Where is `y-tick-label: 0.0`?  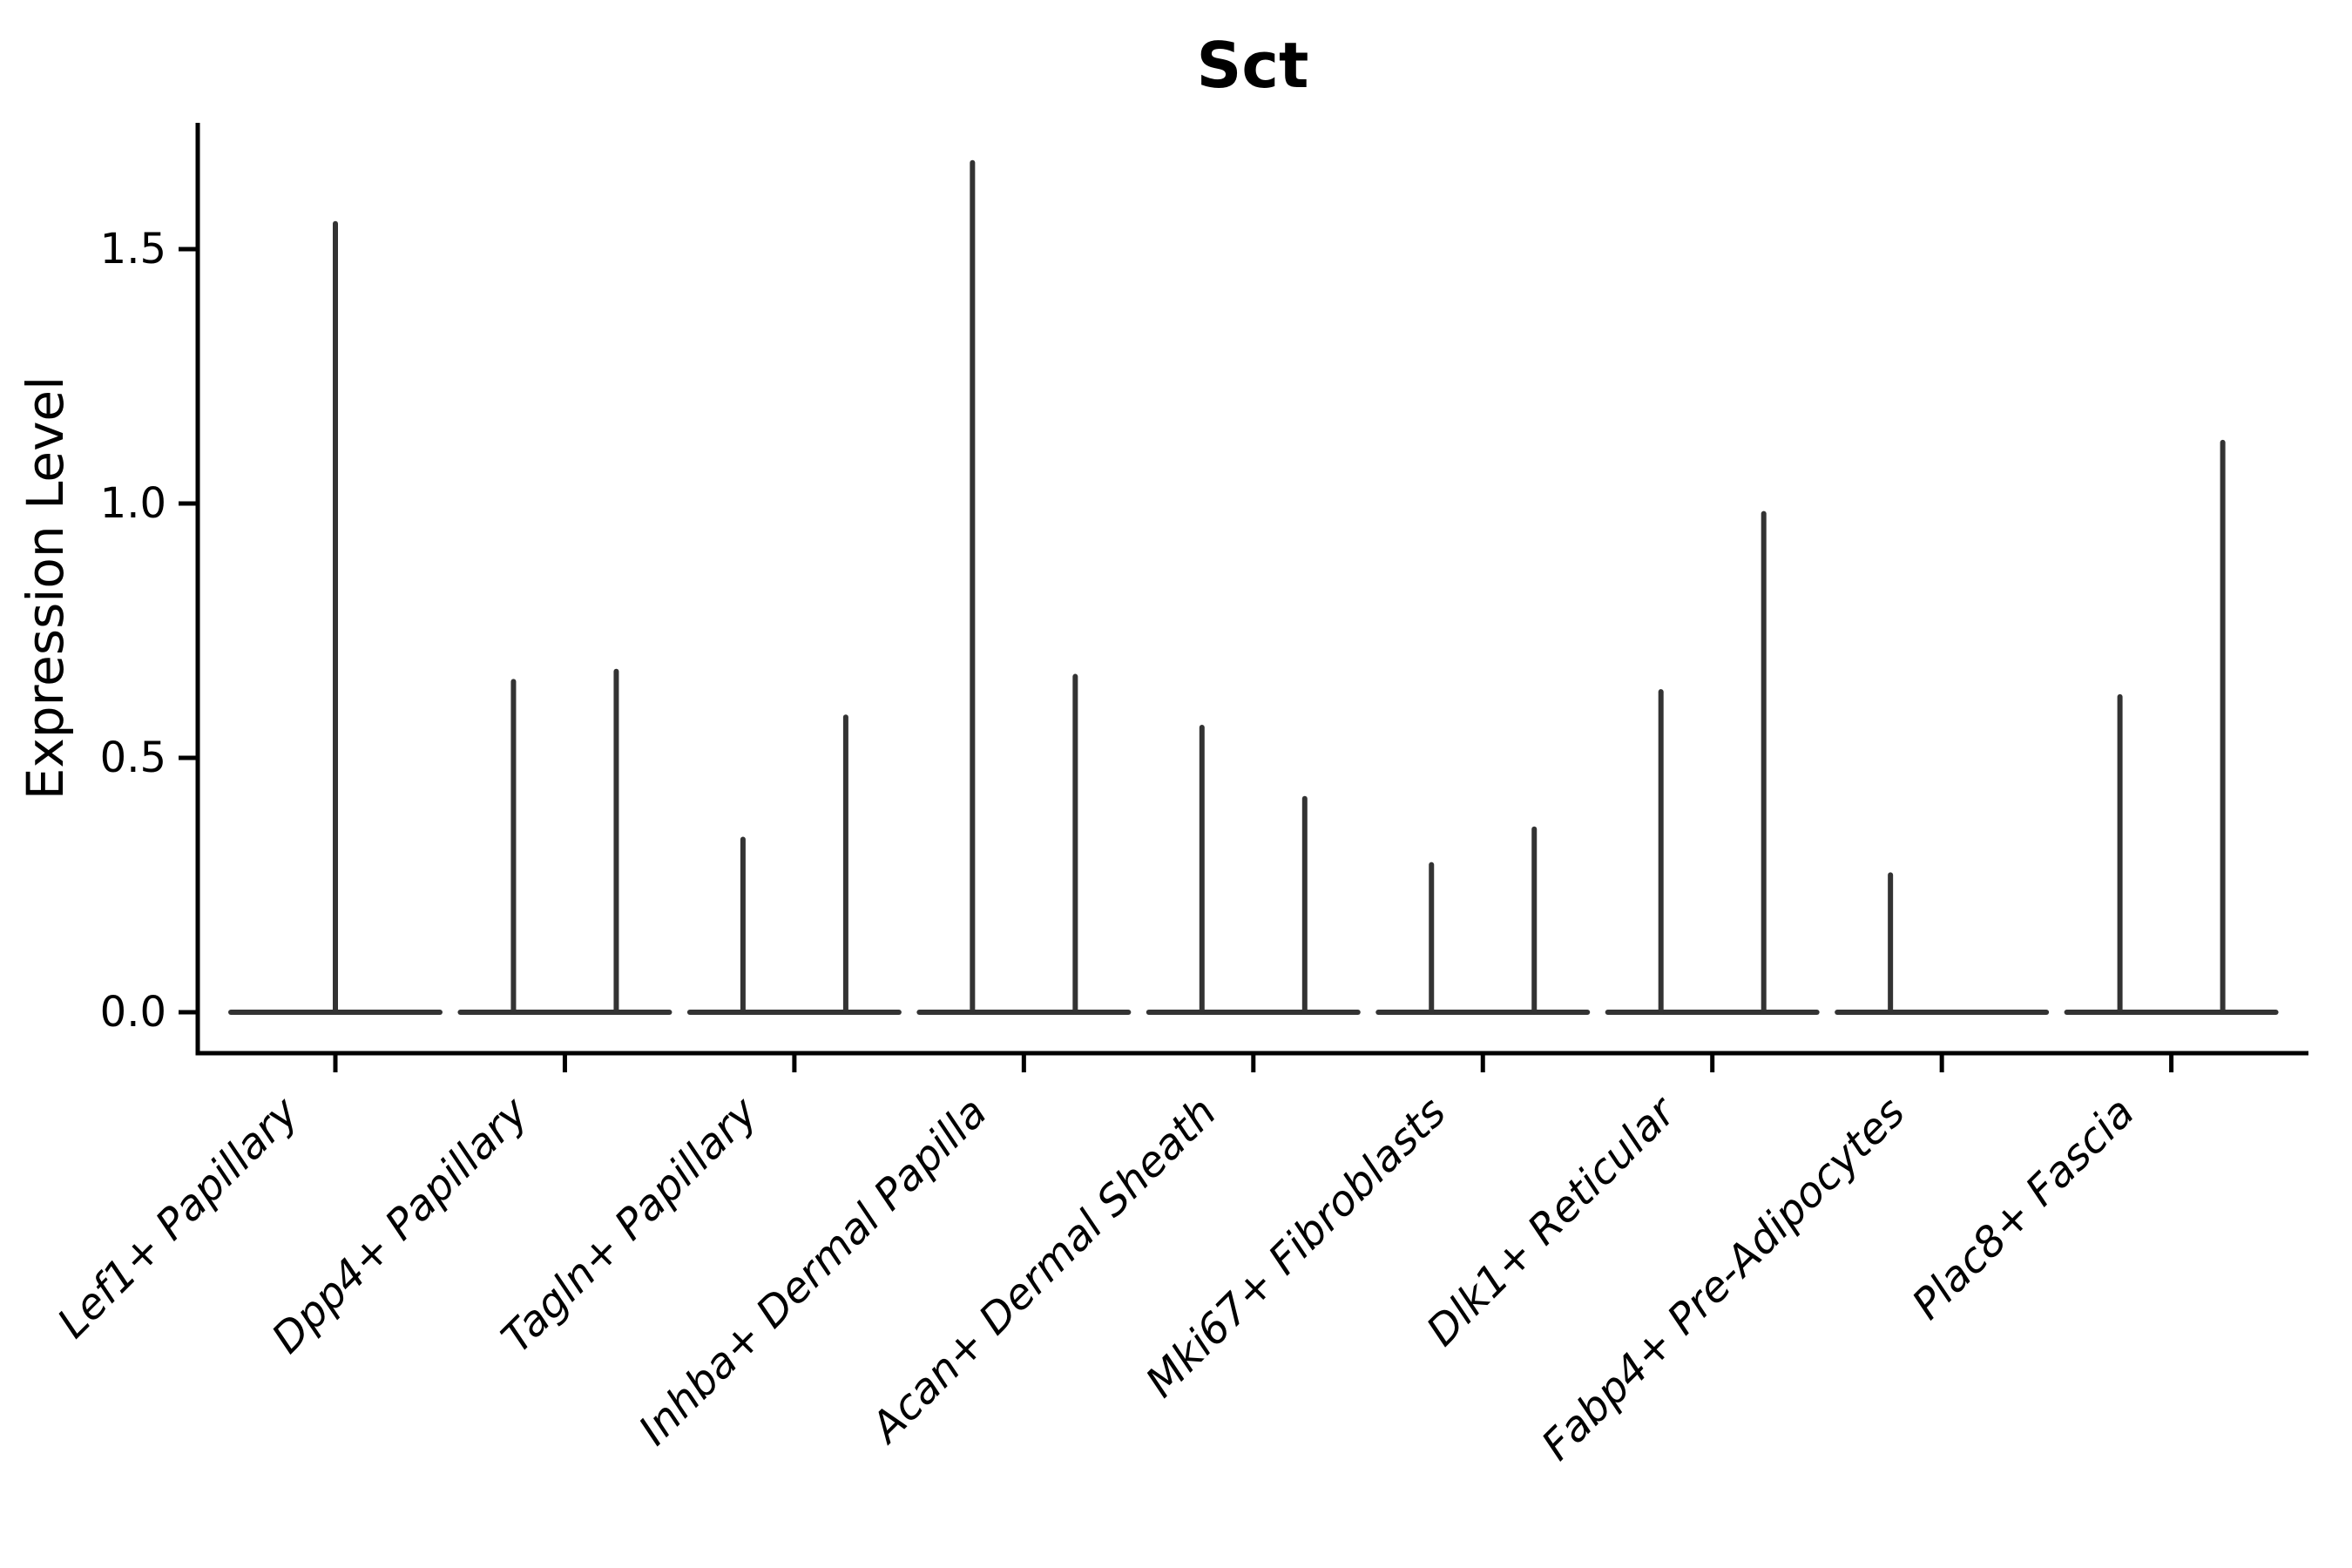
y-tick-label: 0.0 is located at coordinates (133, 1013).